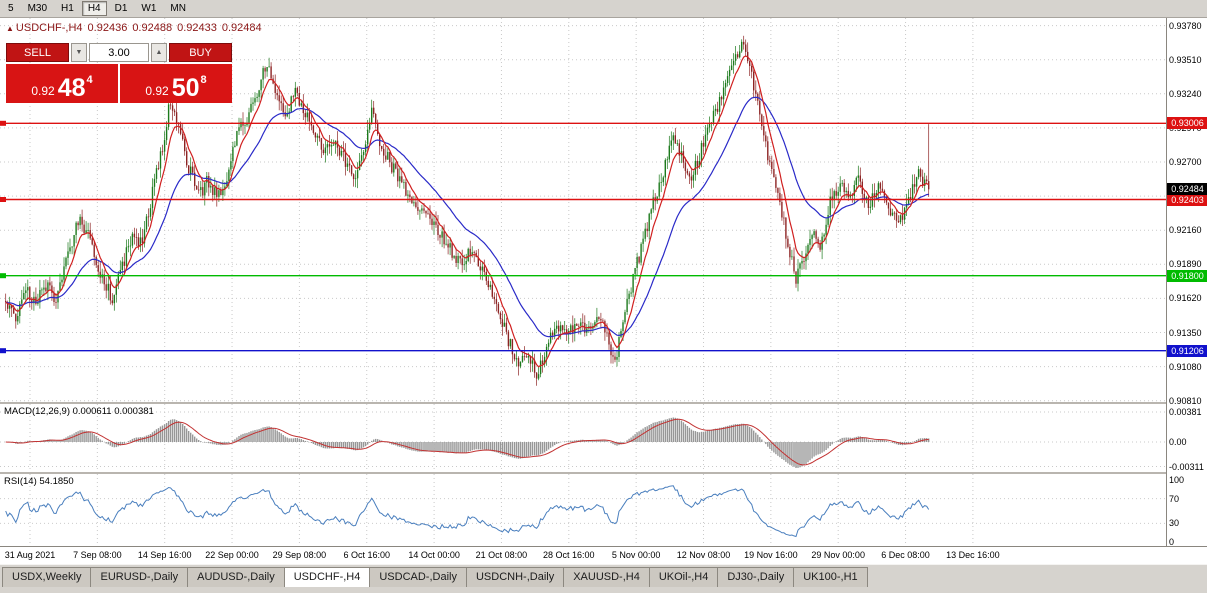 This screenshot has height=593, width=1207. I want to click on timeframe-button-mn: MN, so click(178, 8).